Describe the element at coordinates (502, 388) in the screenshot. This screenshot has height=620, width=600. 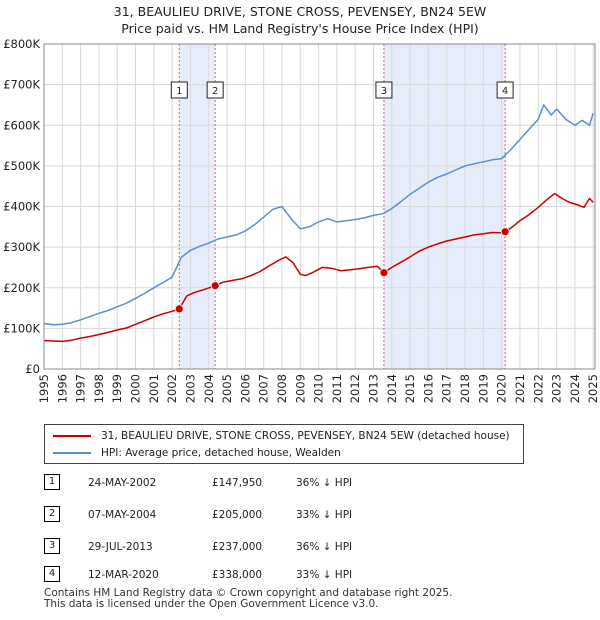
I see `x-tick-label: 2020` at that location.